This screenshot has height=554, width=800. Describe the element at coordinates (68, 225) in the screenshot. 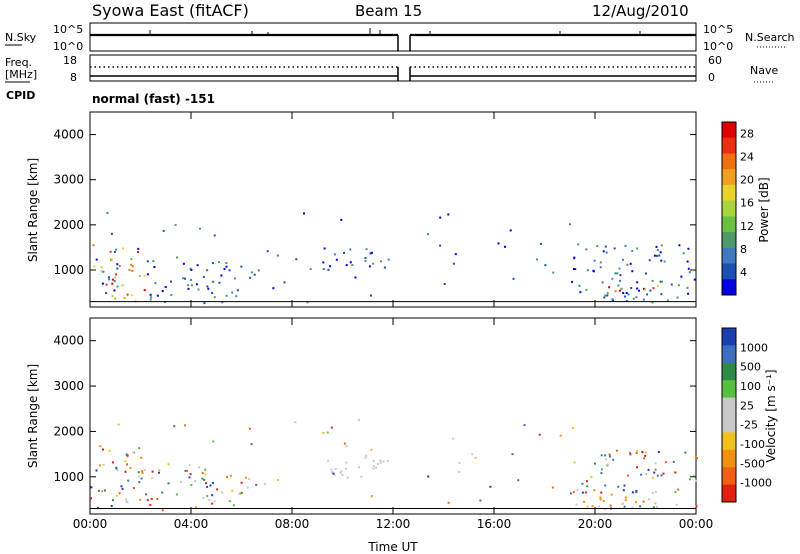

I see `y-tick-label: 2000` at that location.